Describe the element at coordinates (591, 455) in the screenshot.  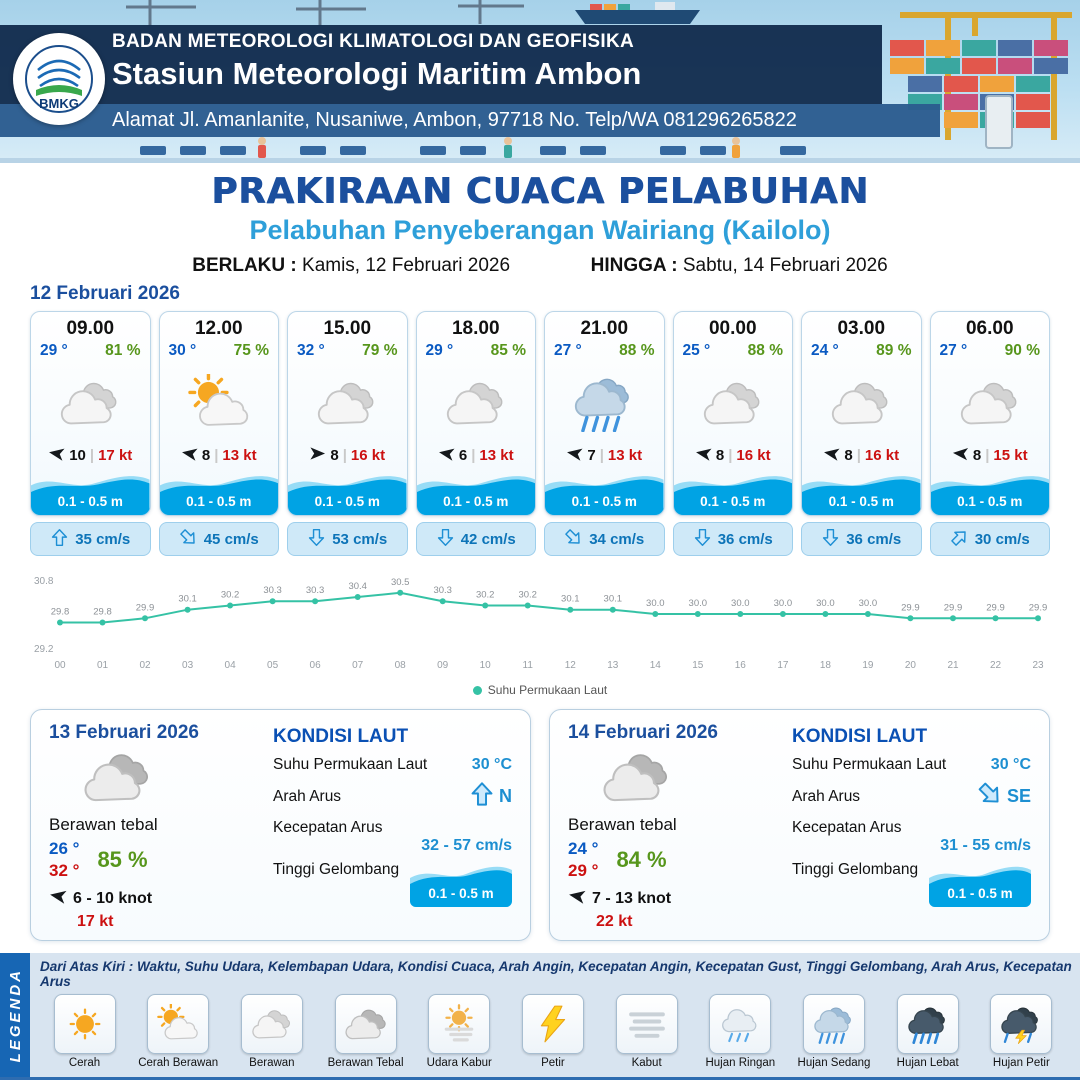
I see `wind-speed: 7` at that location.